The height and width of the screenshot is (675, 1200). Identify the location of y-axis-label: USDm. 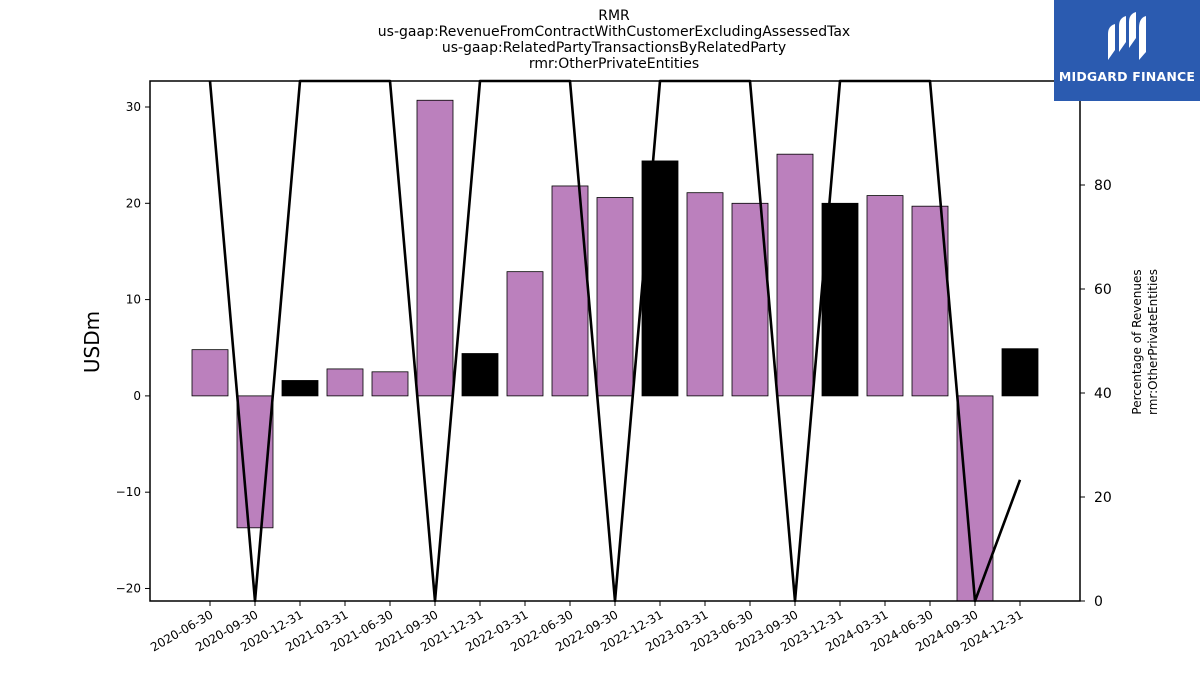
(92, 342).